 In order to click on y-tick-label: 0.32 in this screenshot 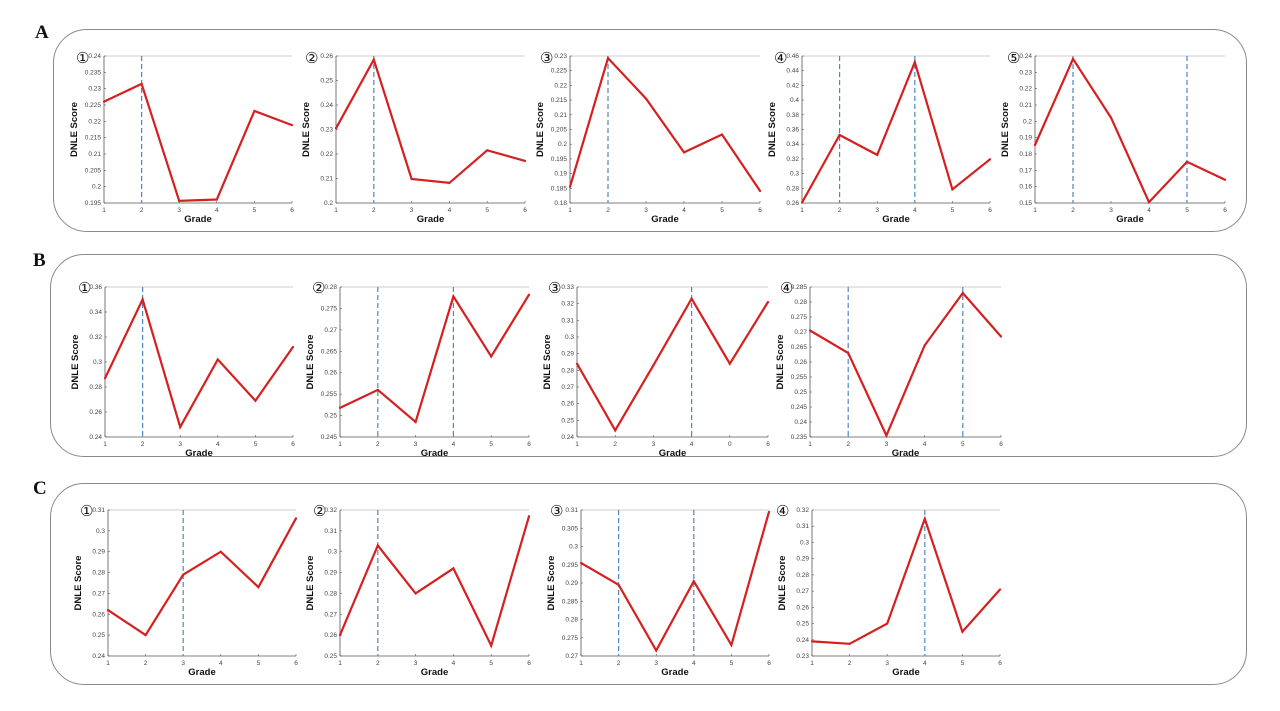, I will do `click(792, 159)`.